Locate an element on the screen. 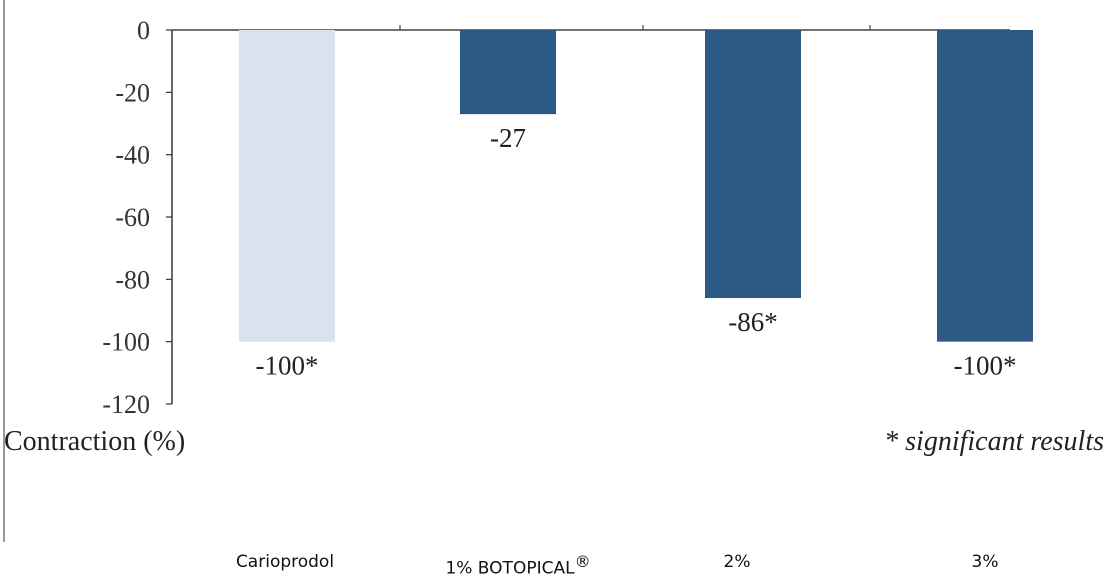 Image resolution: width=1109 pixels, height=579 pixels. data-label-3: -86* is located at coordinates (753, 322).